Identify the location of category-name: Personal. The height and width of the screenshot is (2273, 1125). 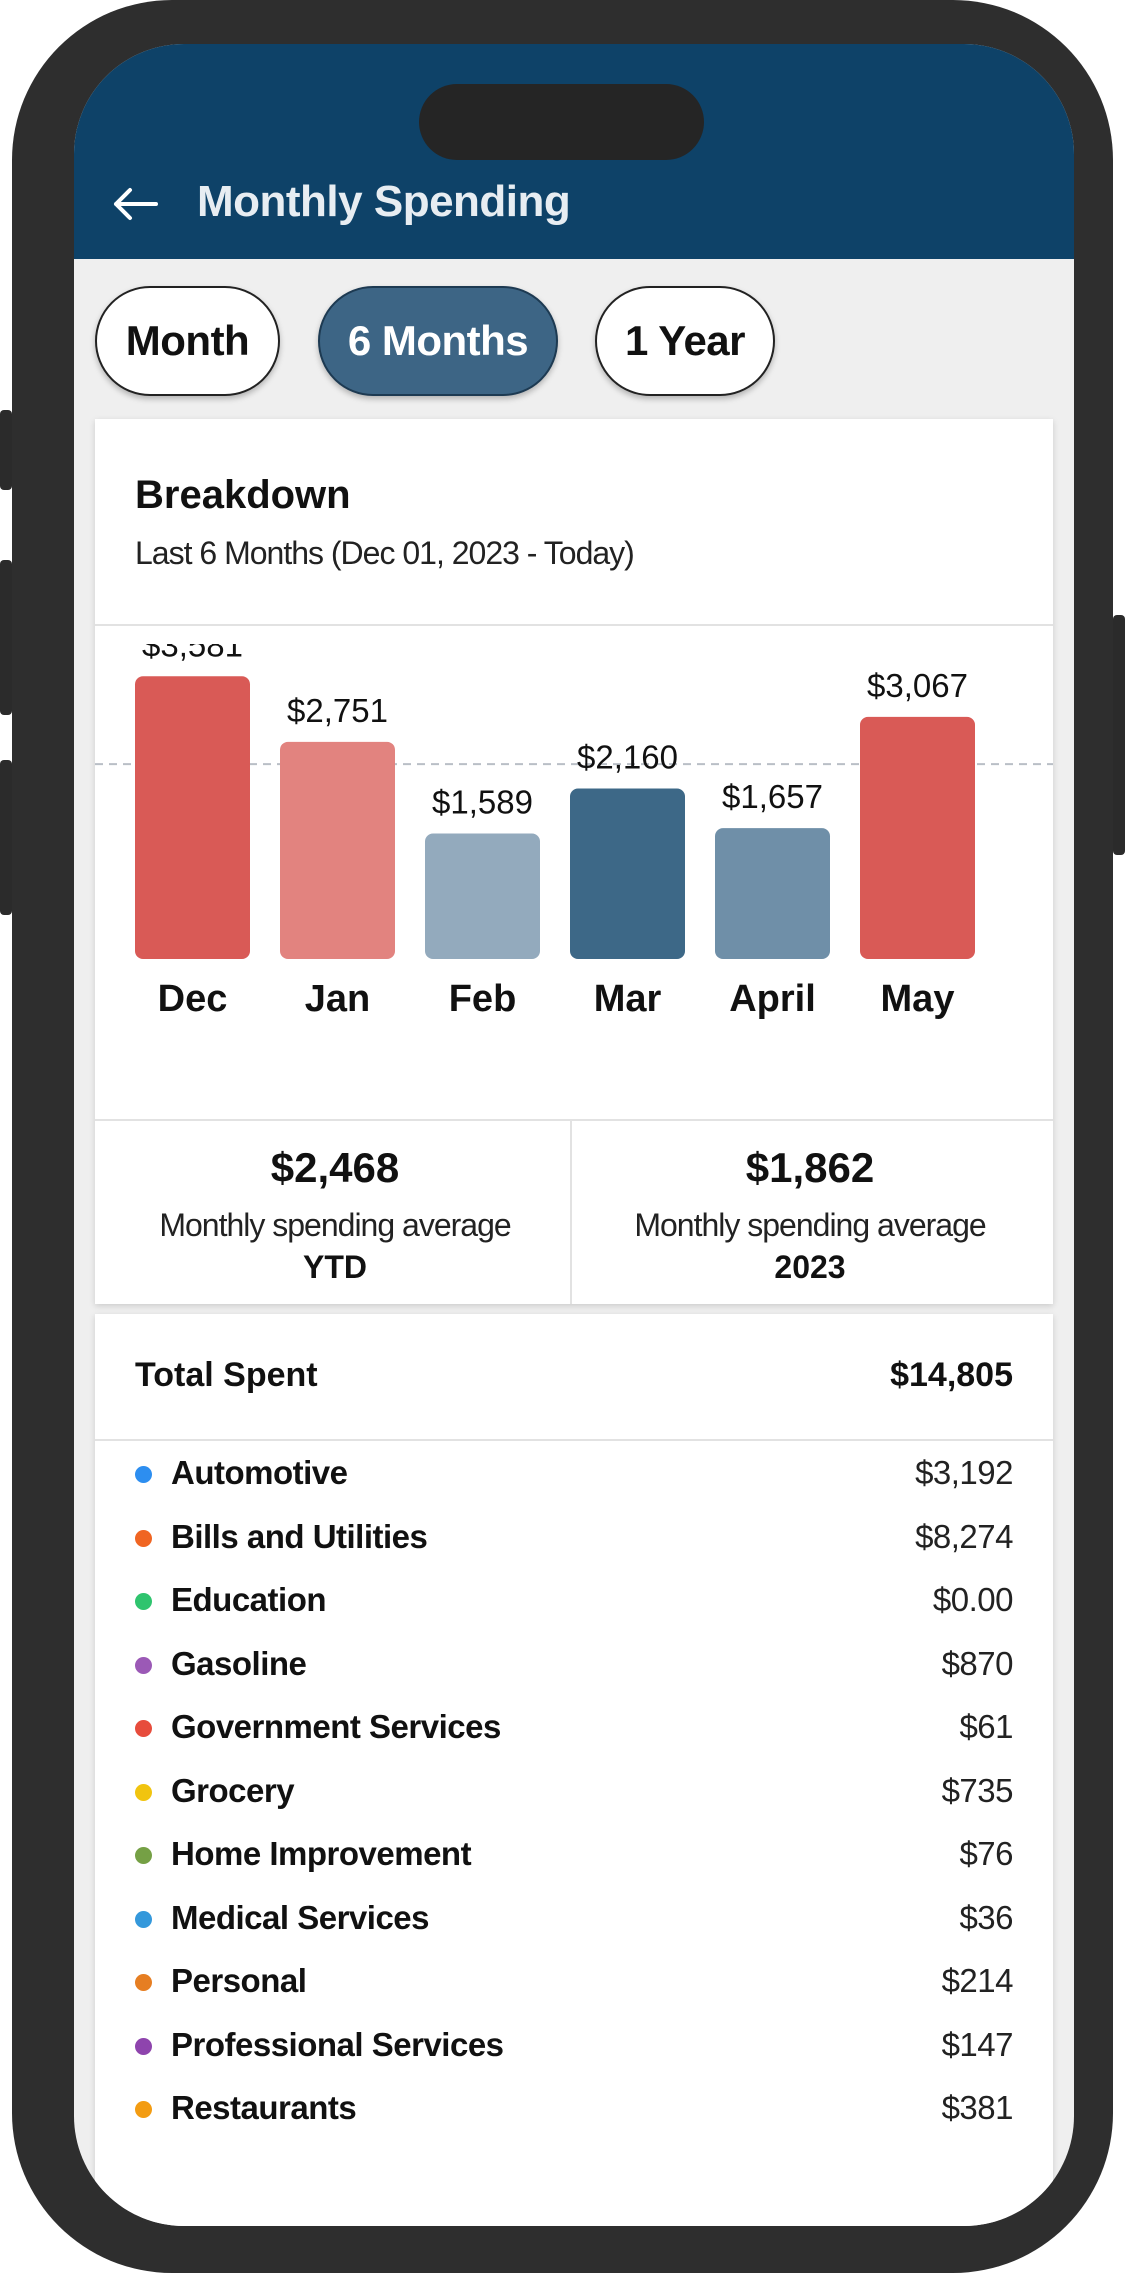
(239, 1980).